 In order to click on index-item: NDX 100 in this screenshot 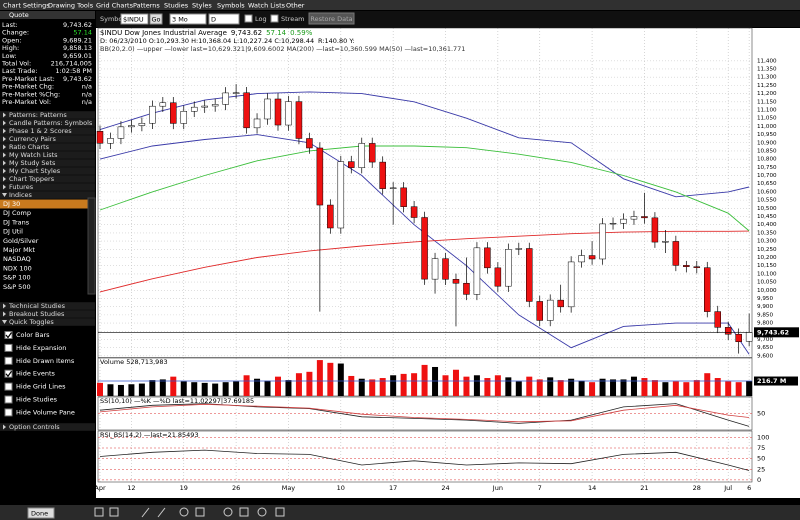, I will do `click(17, 268)`.